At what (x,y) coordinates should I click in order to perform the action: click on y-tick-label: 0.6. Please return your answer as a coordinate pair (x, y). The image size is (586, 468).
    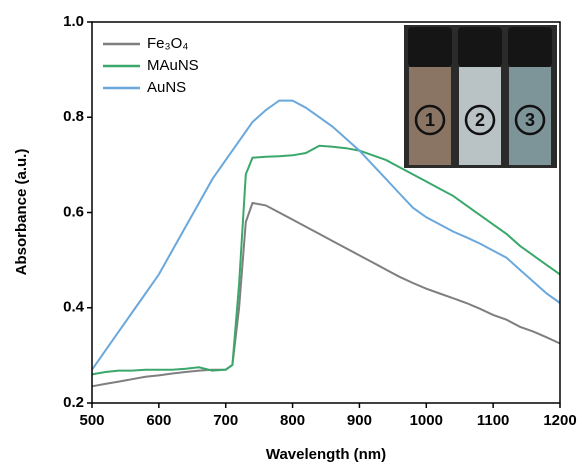
    Looking at the image, I should click on (73, 211).